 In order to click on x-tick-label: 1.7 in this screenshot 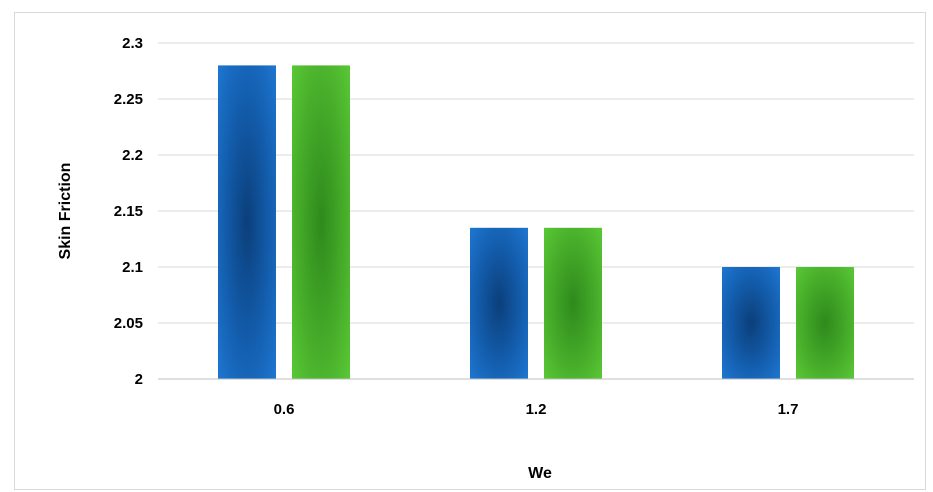, I will do `click(788, 409)`.